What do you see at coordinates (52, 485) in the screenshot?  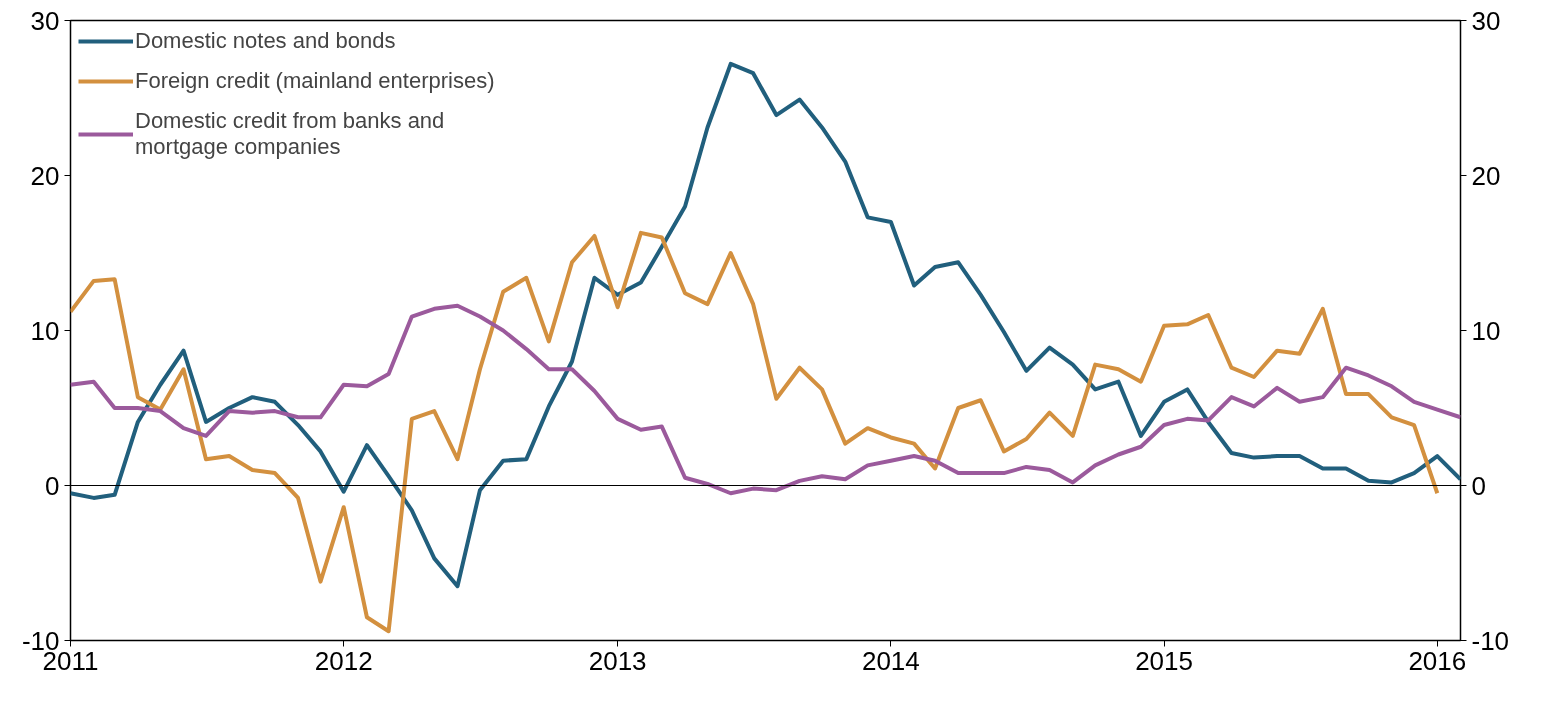 I see `y-tick-label: 0` at bounding box center [52, 485].